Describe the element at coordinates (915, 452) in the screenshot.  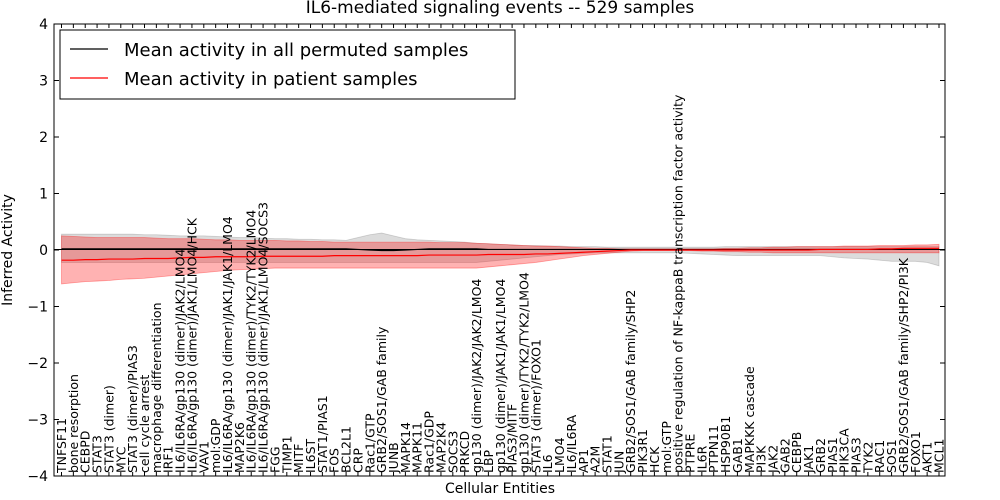
I see `entity-label: FOXO1` at that location.